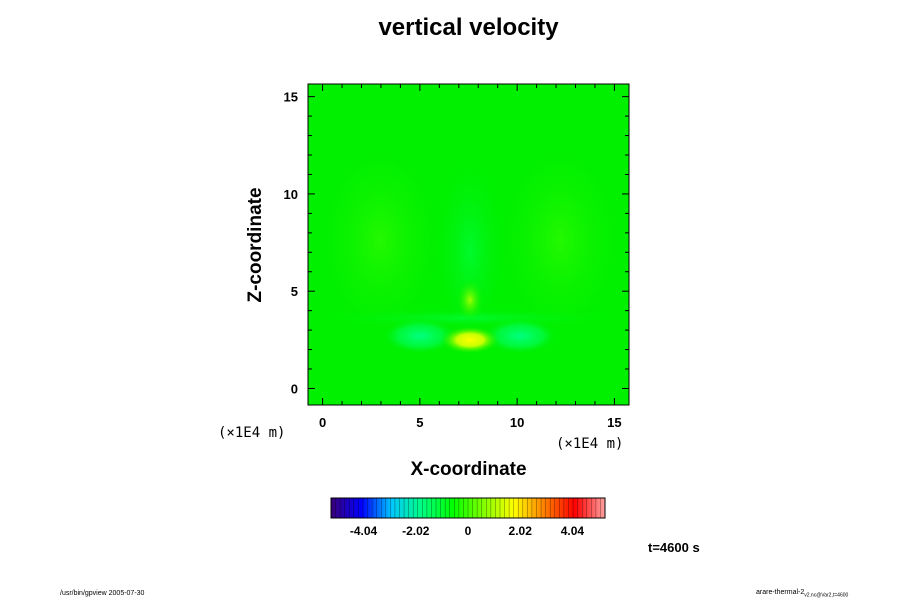 The image size is (900, 600). I want to click on colorbar-tick-label: -4.04, so click(364, 531).